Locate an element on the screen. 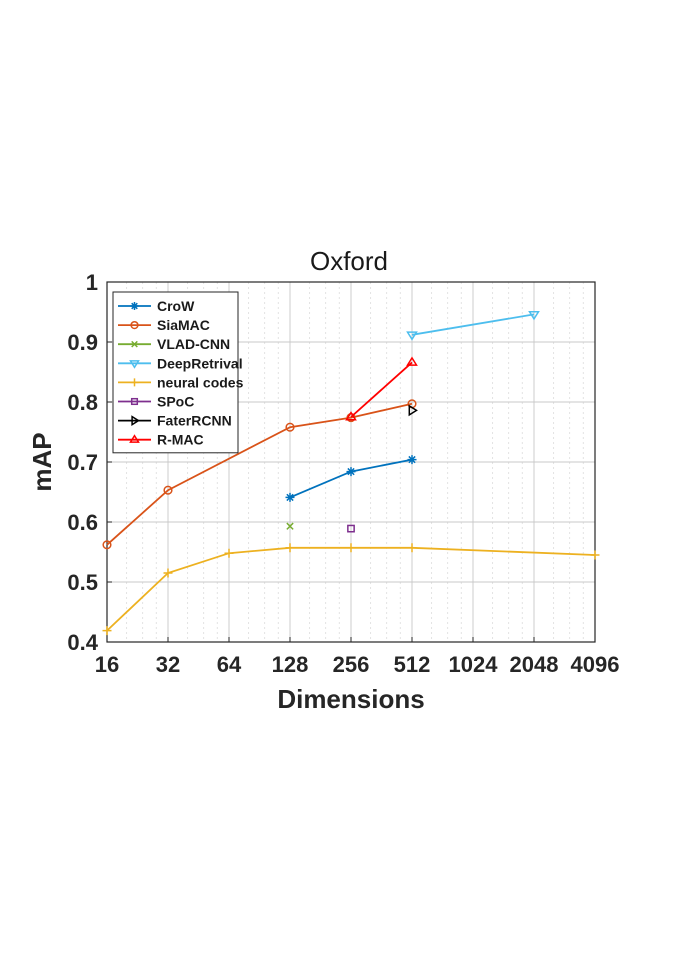 Image resolution: width=676 pixels, height=956 pixels. legend-label: SiaMAC is located at coordinates (183, 325).